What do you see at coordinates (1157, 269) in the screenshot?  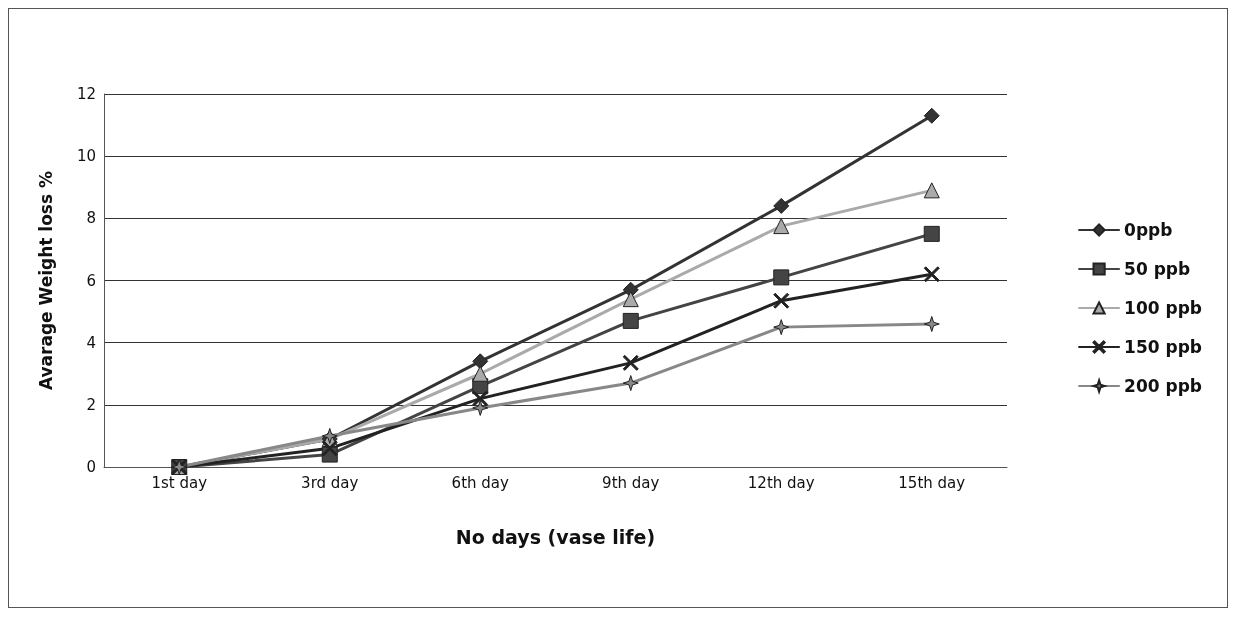 I see `legend-label: 50 ppb` at bounding box center [1157, 269].